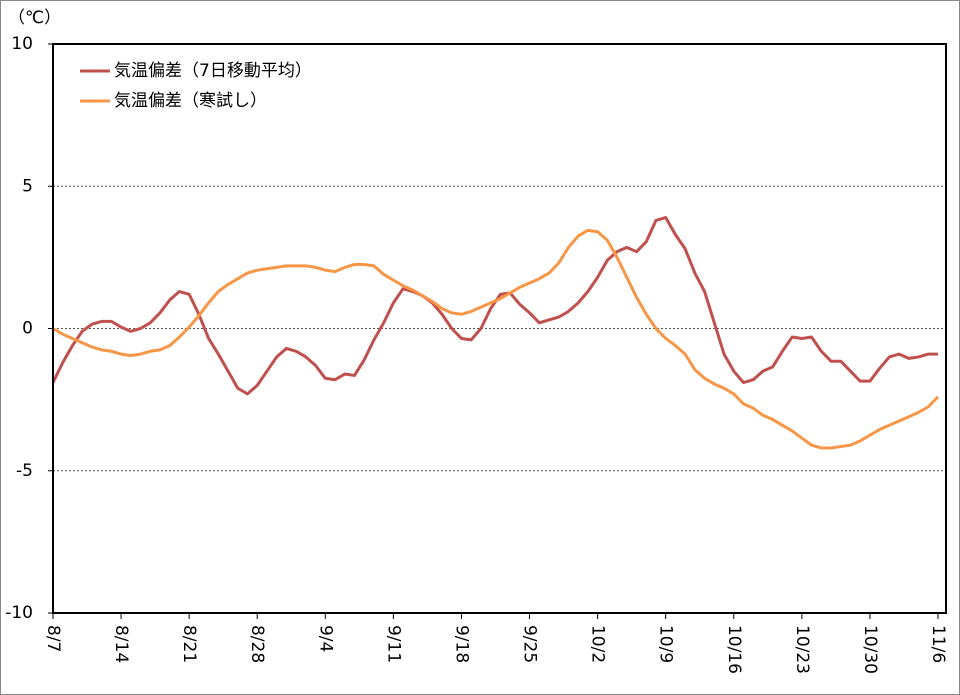  What do you see at coordinates (189, 644) in the screenshot?
I see `x-tick-label: 8/21` at bounding box center [189, 644].